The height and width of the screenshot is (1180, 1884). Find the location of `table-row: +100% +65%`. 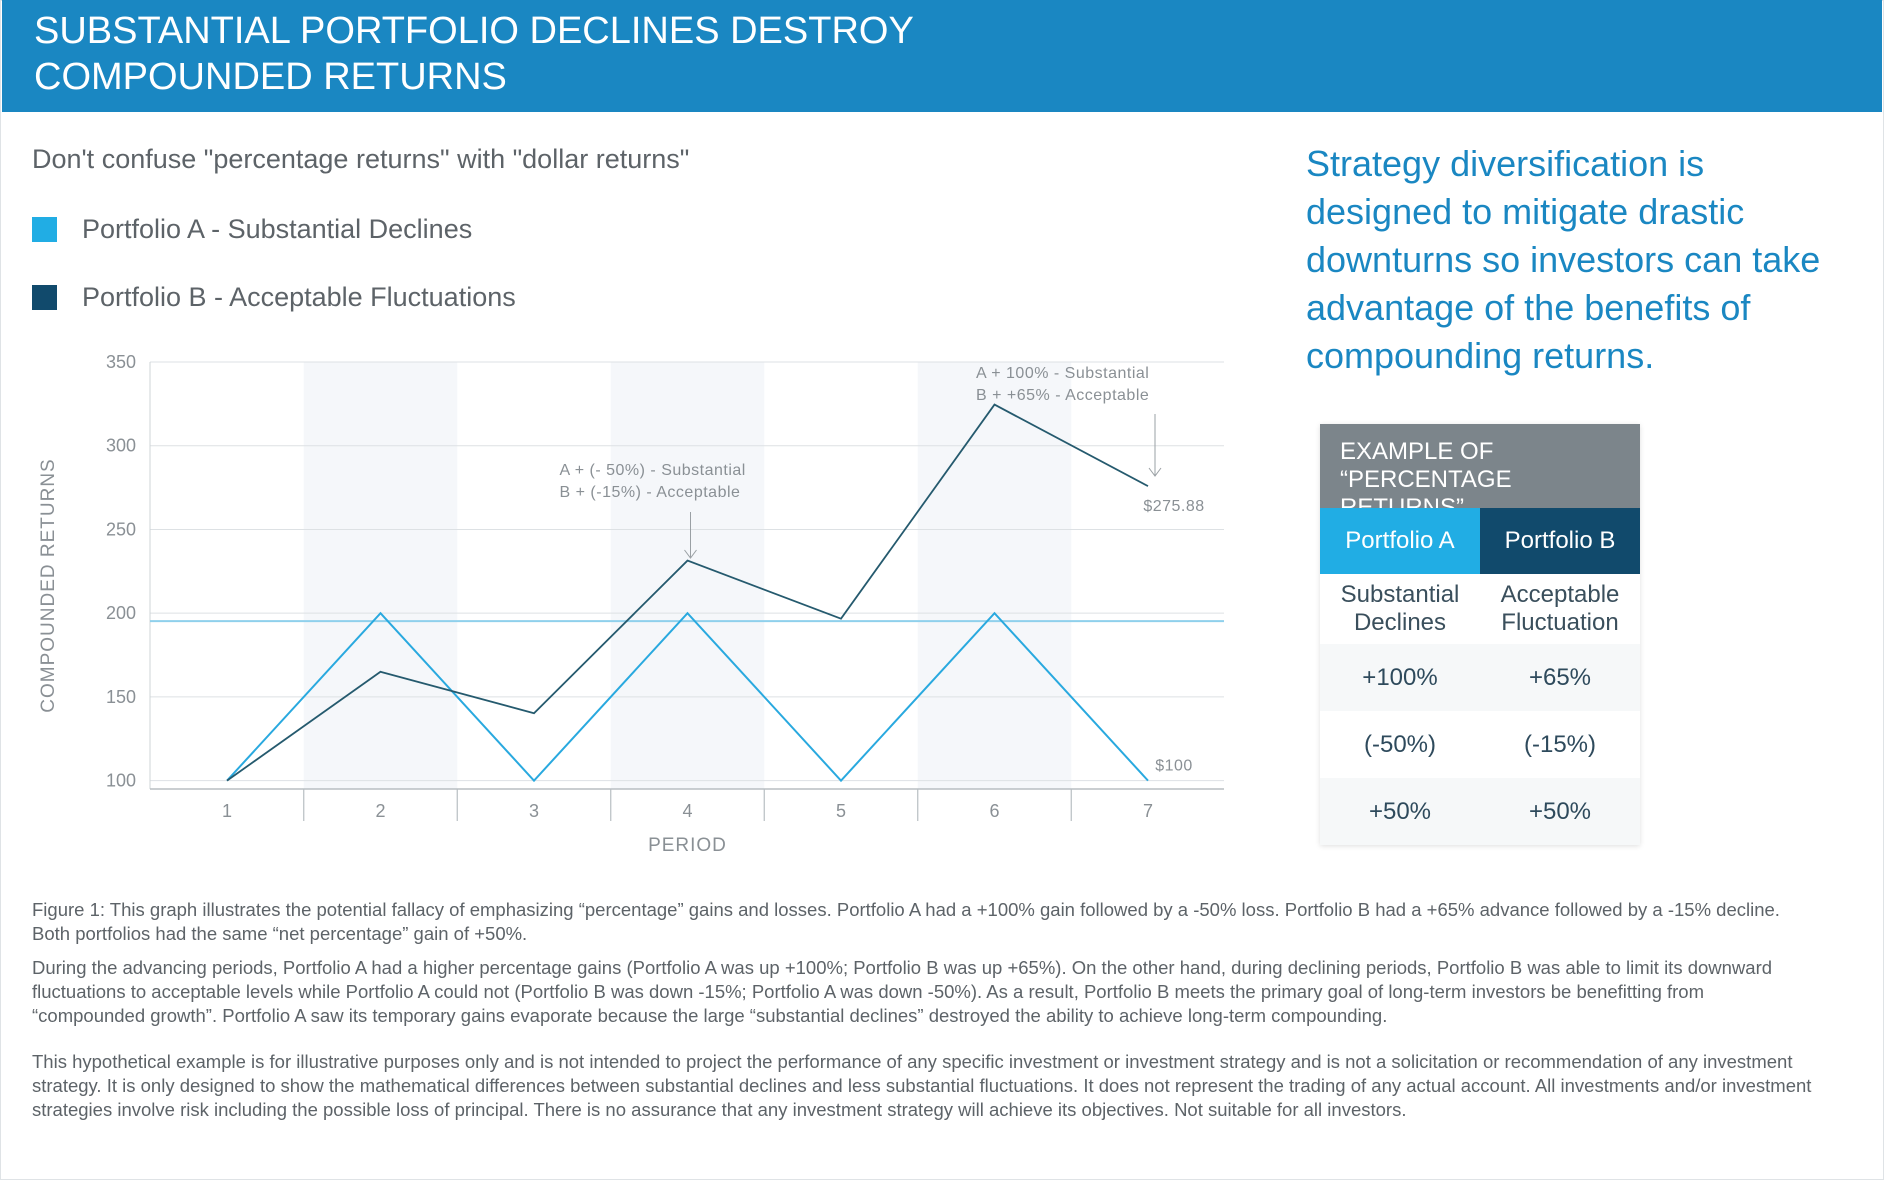

table-row: +100% +65% is located at coordinates (1480, 677).